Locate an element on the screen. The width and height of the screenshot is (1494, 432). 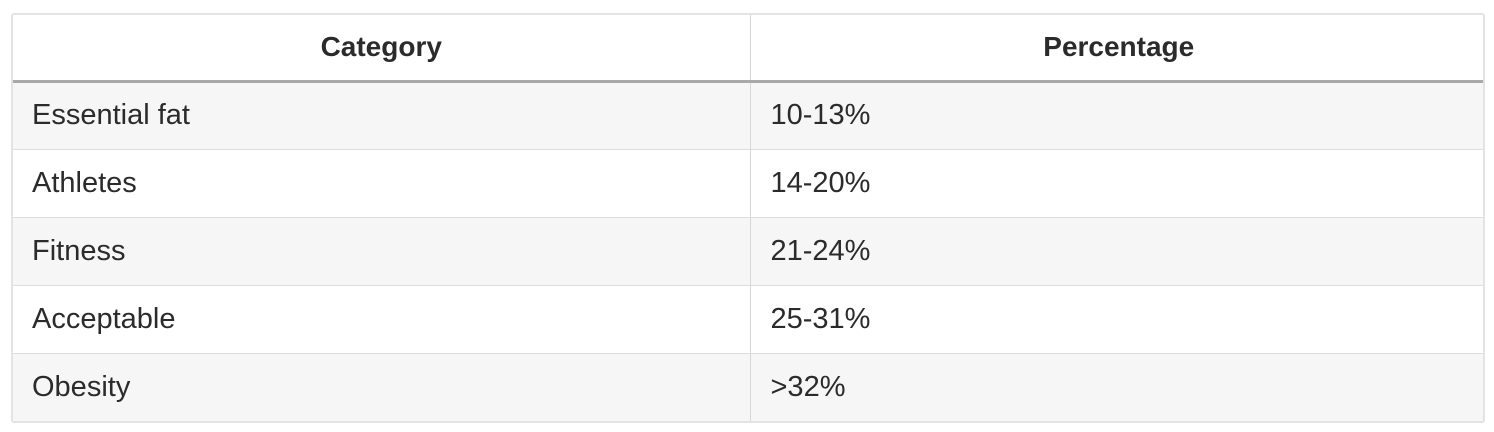
column-header-category: Category is located at coordinates (381, 49).